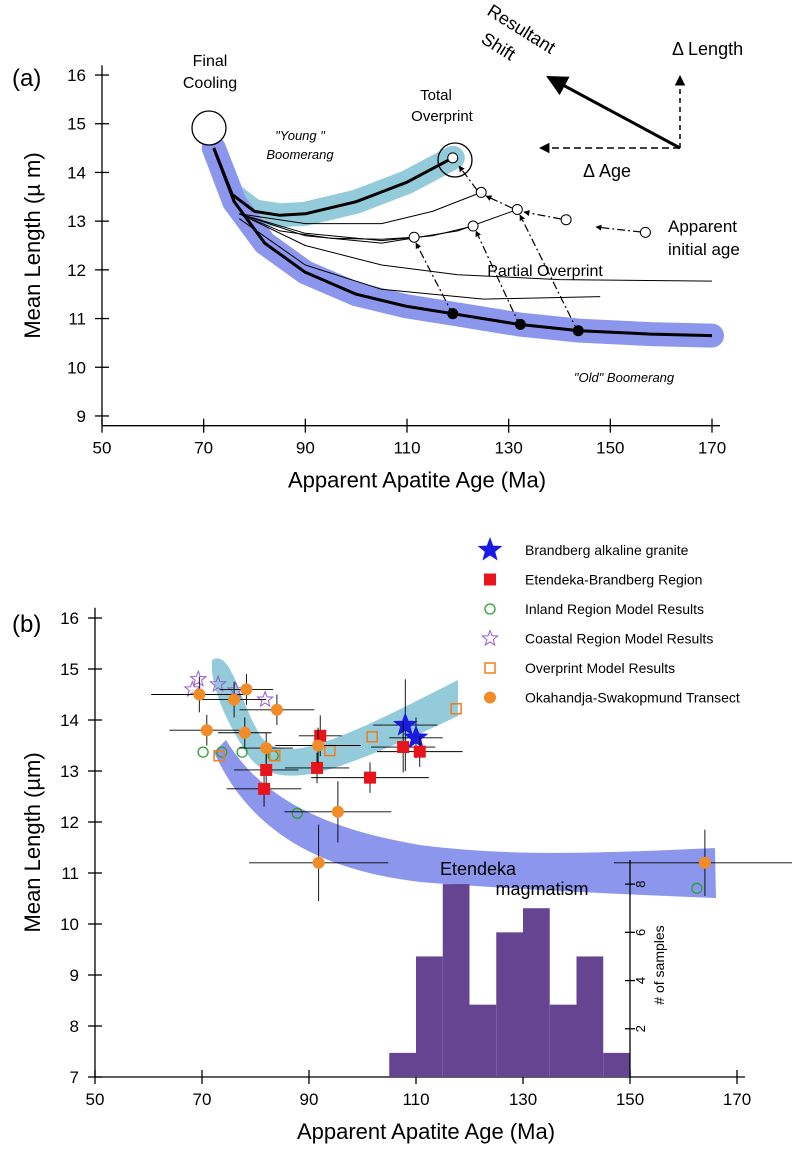  I want to click on boomerang-band, so click(462, 242).